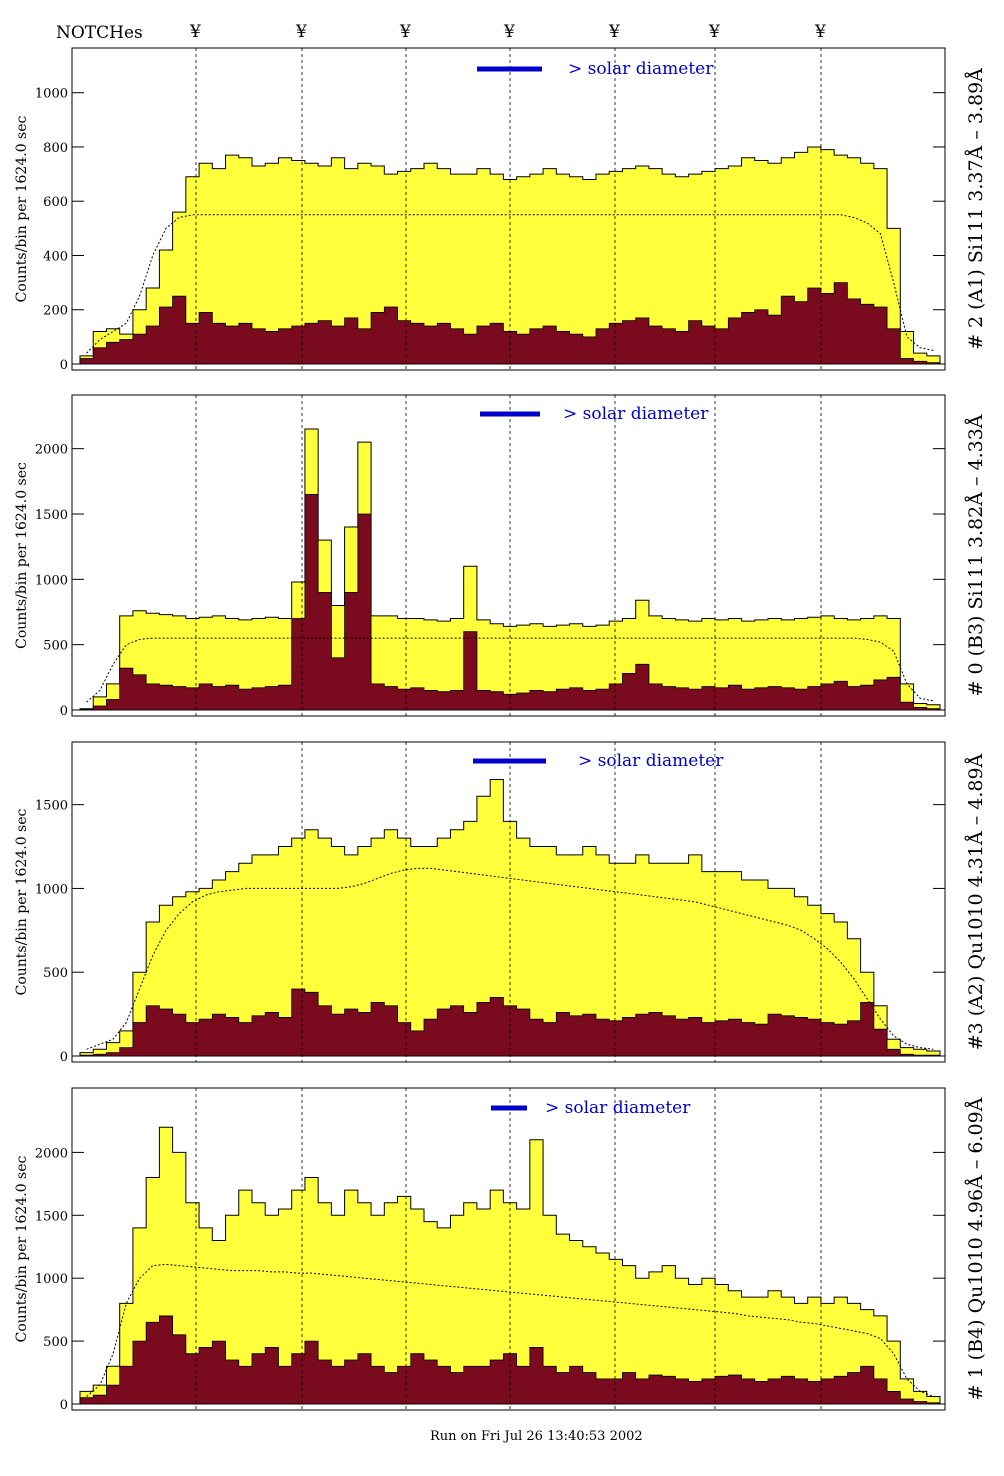  What do you see at coordinates (55, 202) in the screenshot?
I see `y-tick-label: 600` at bounding box center [55, 202].